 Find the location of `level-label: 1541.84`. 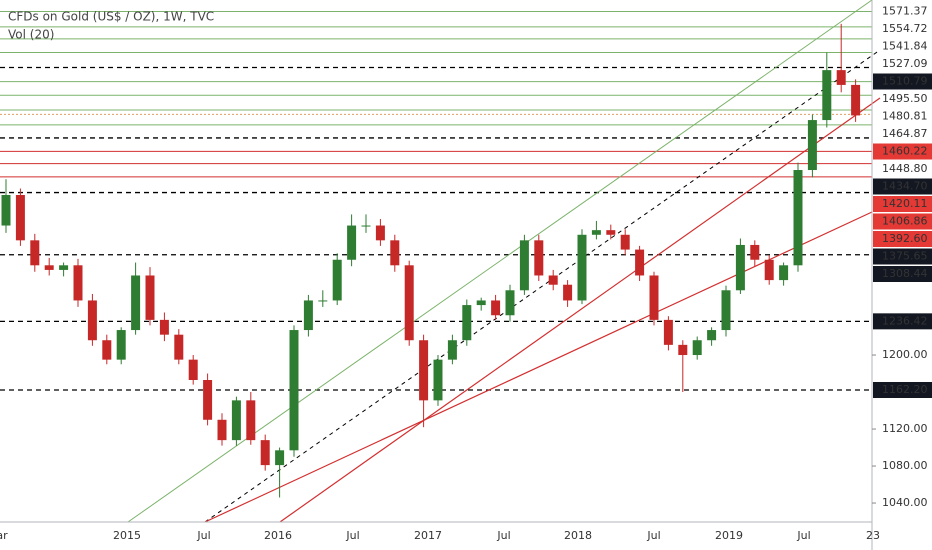

level-label: 1541.84 is located at coordinates (905, 45).